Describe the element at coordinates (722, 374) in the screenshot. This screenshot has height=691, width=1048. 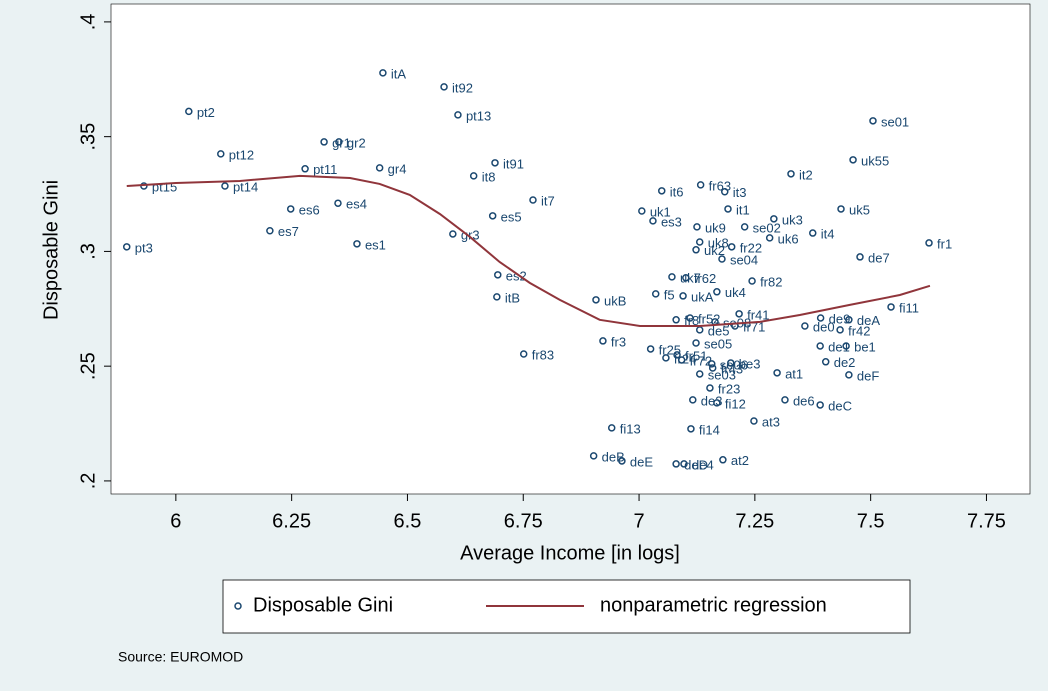
I see `point-label: se03` at that location.